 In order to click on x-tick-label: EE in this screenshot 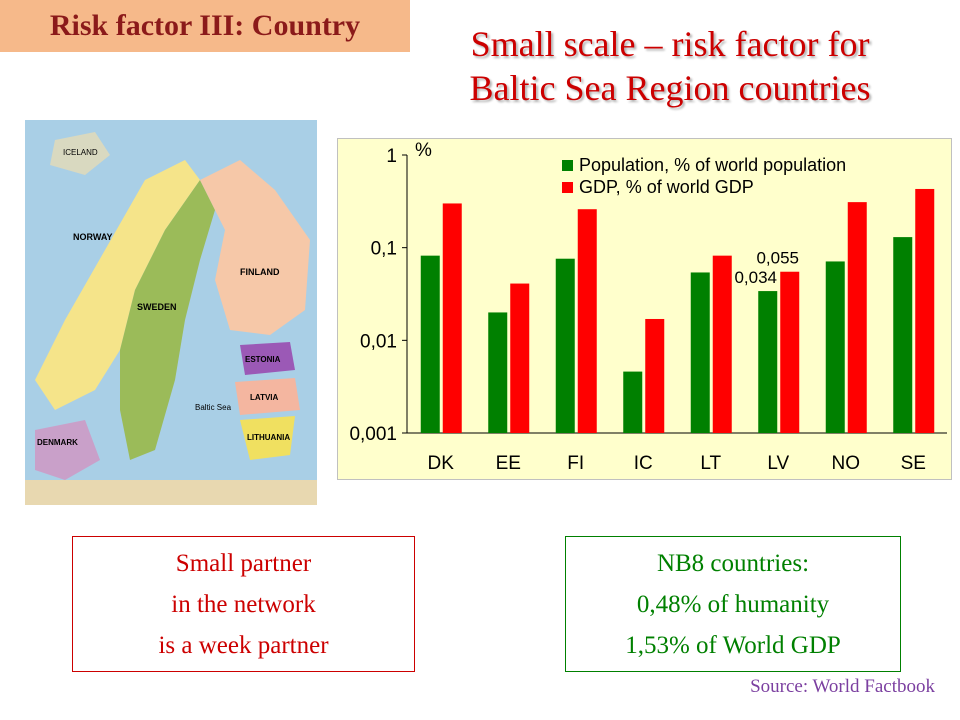, I will do `click(508, 463)`.